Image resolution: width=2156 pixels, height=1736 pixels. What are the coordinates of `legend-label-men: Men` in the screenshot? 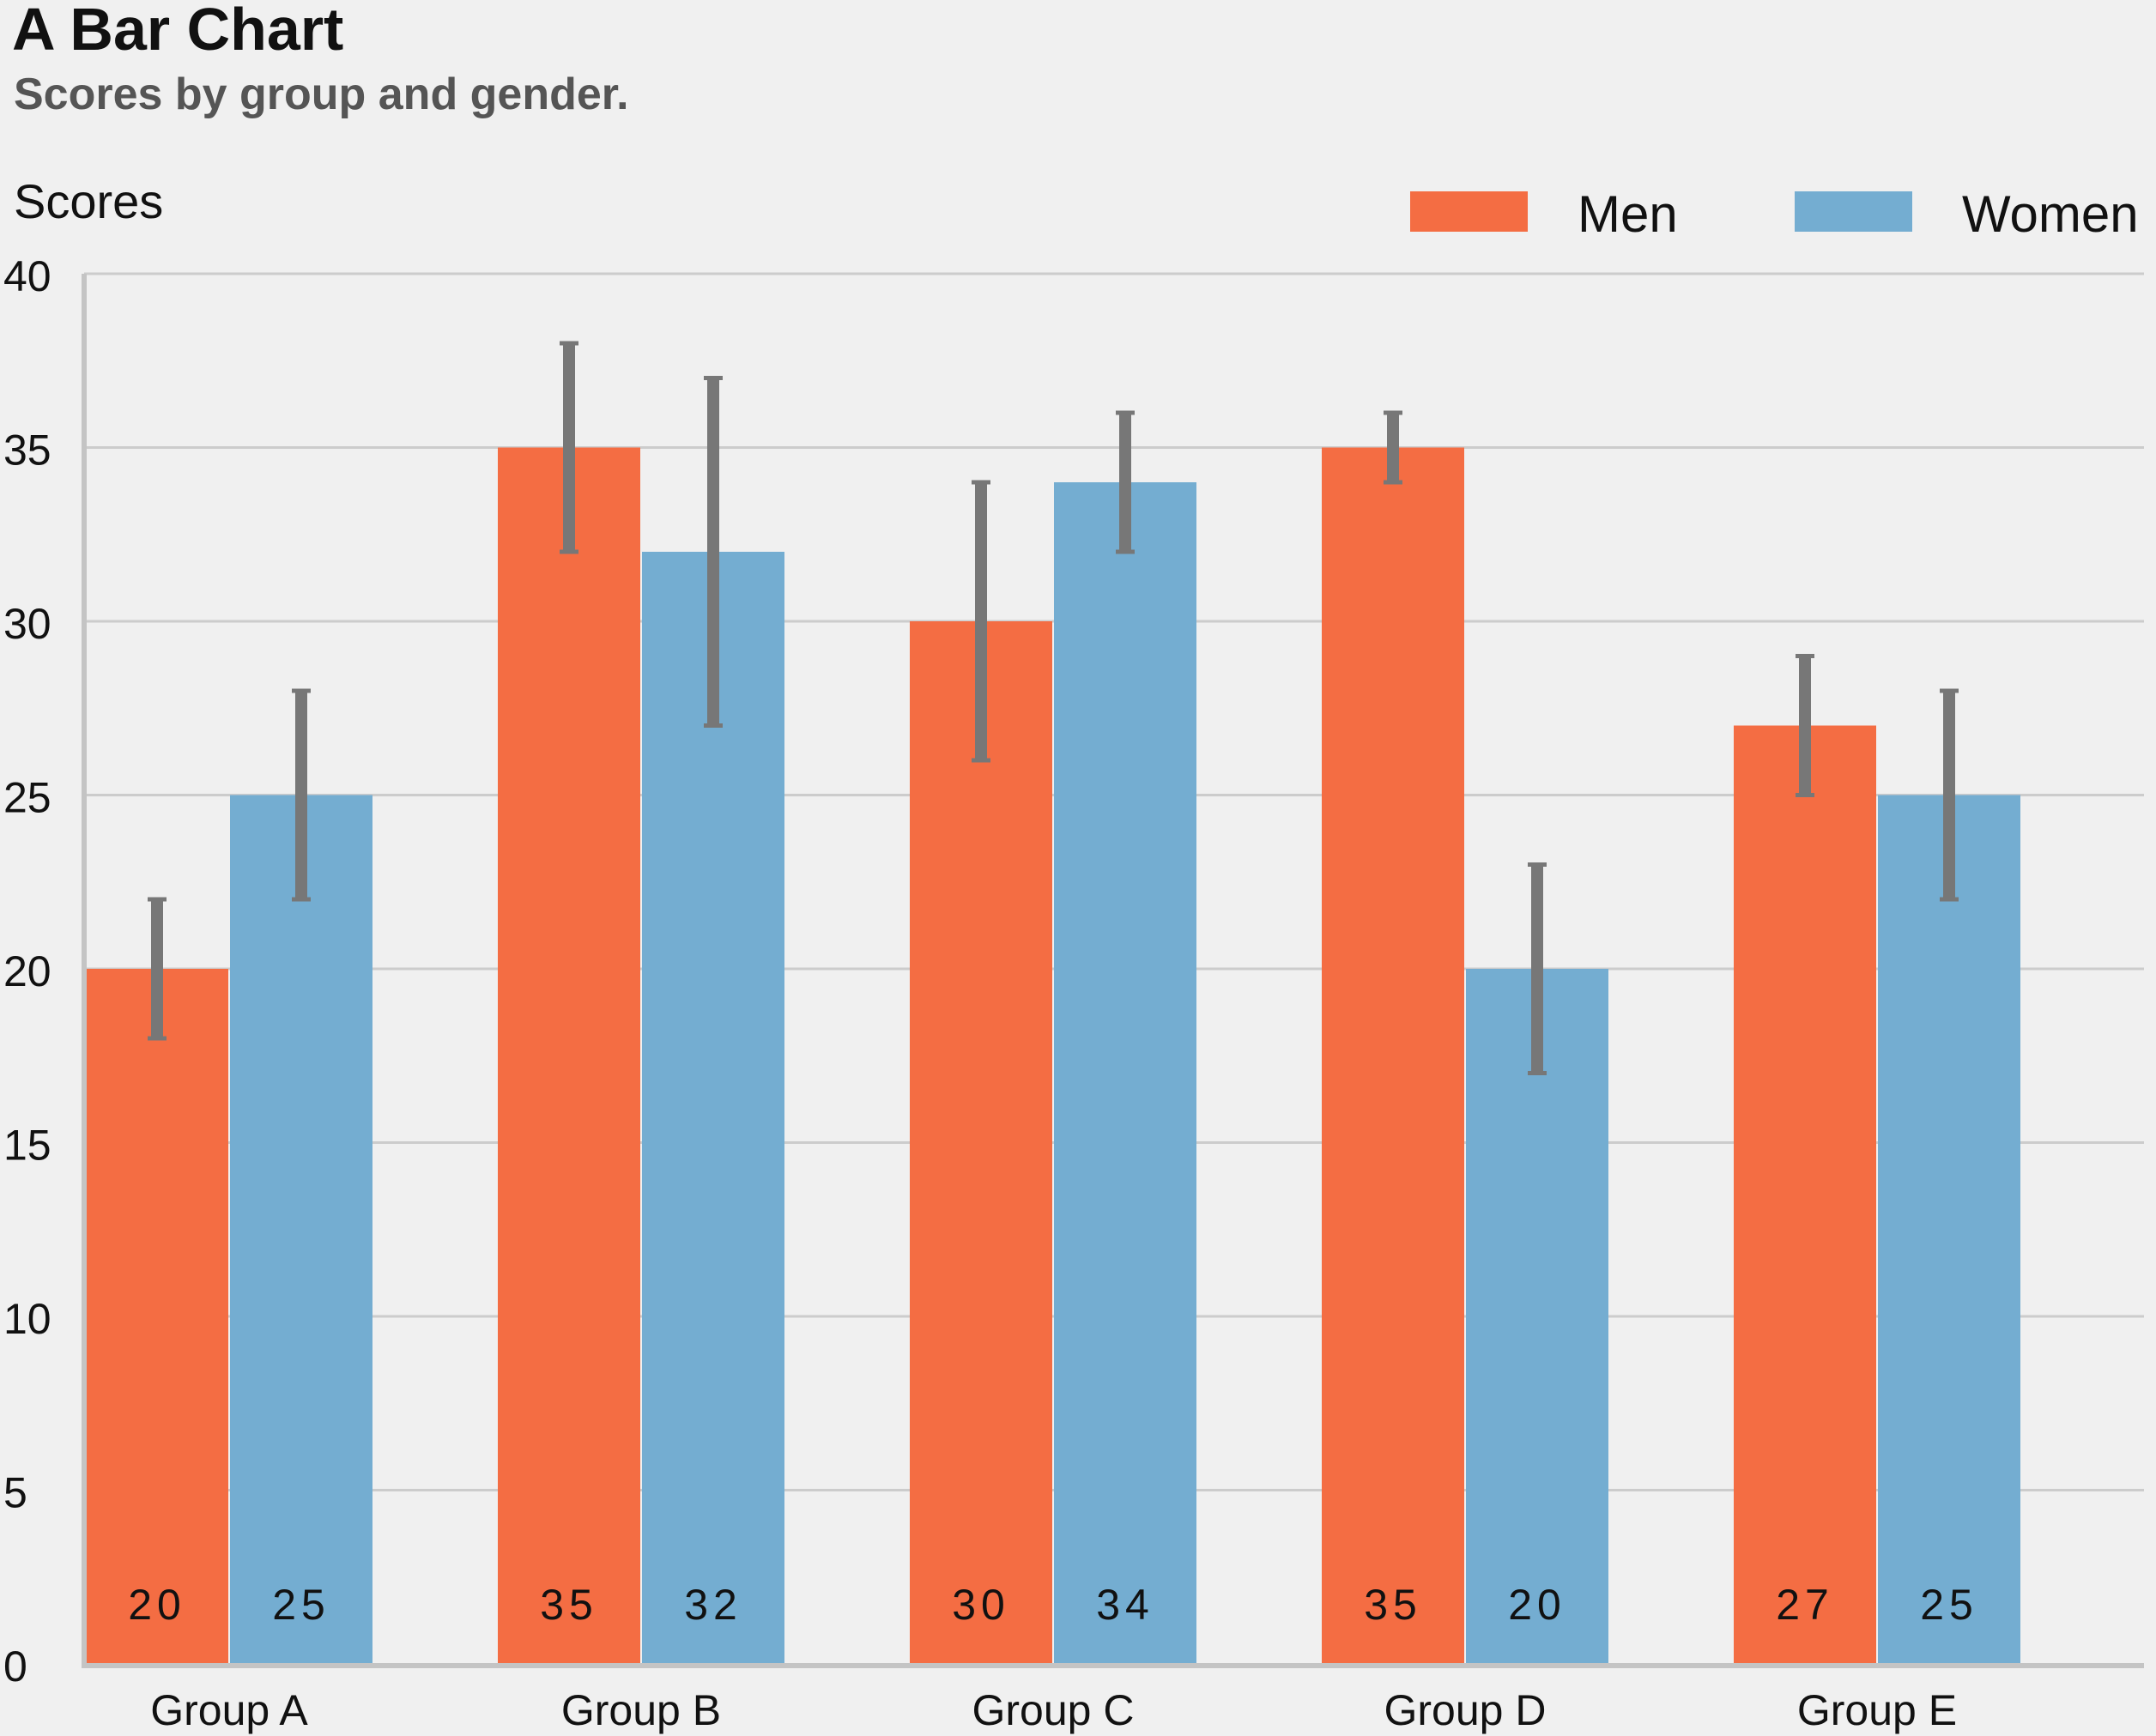 It's located at (1628, 214).